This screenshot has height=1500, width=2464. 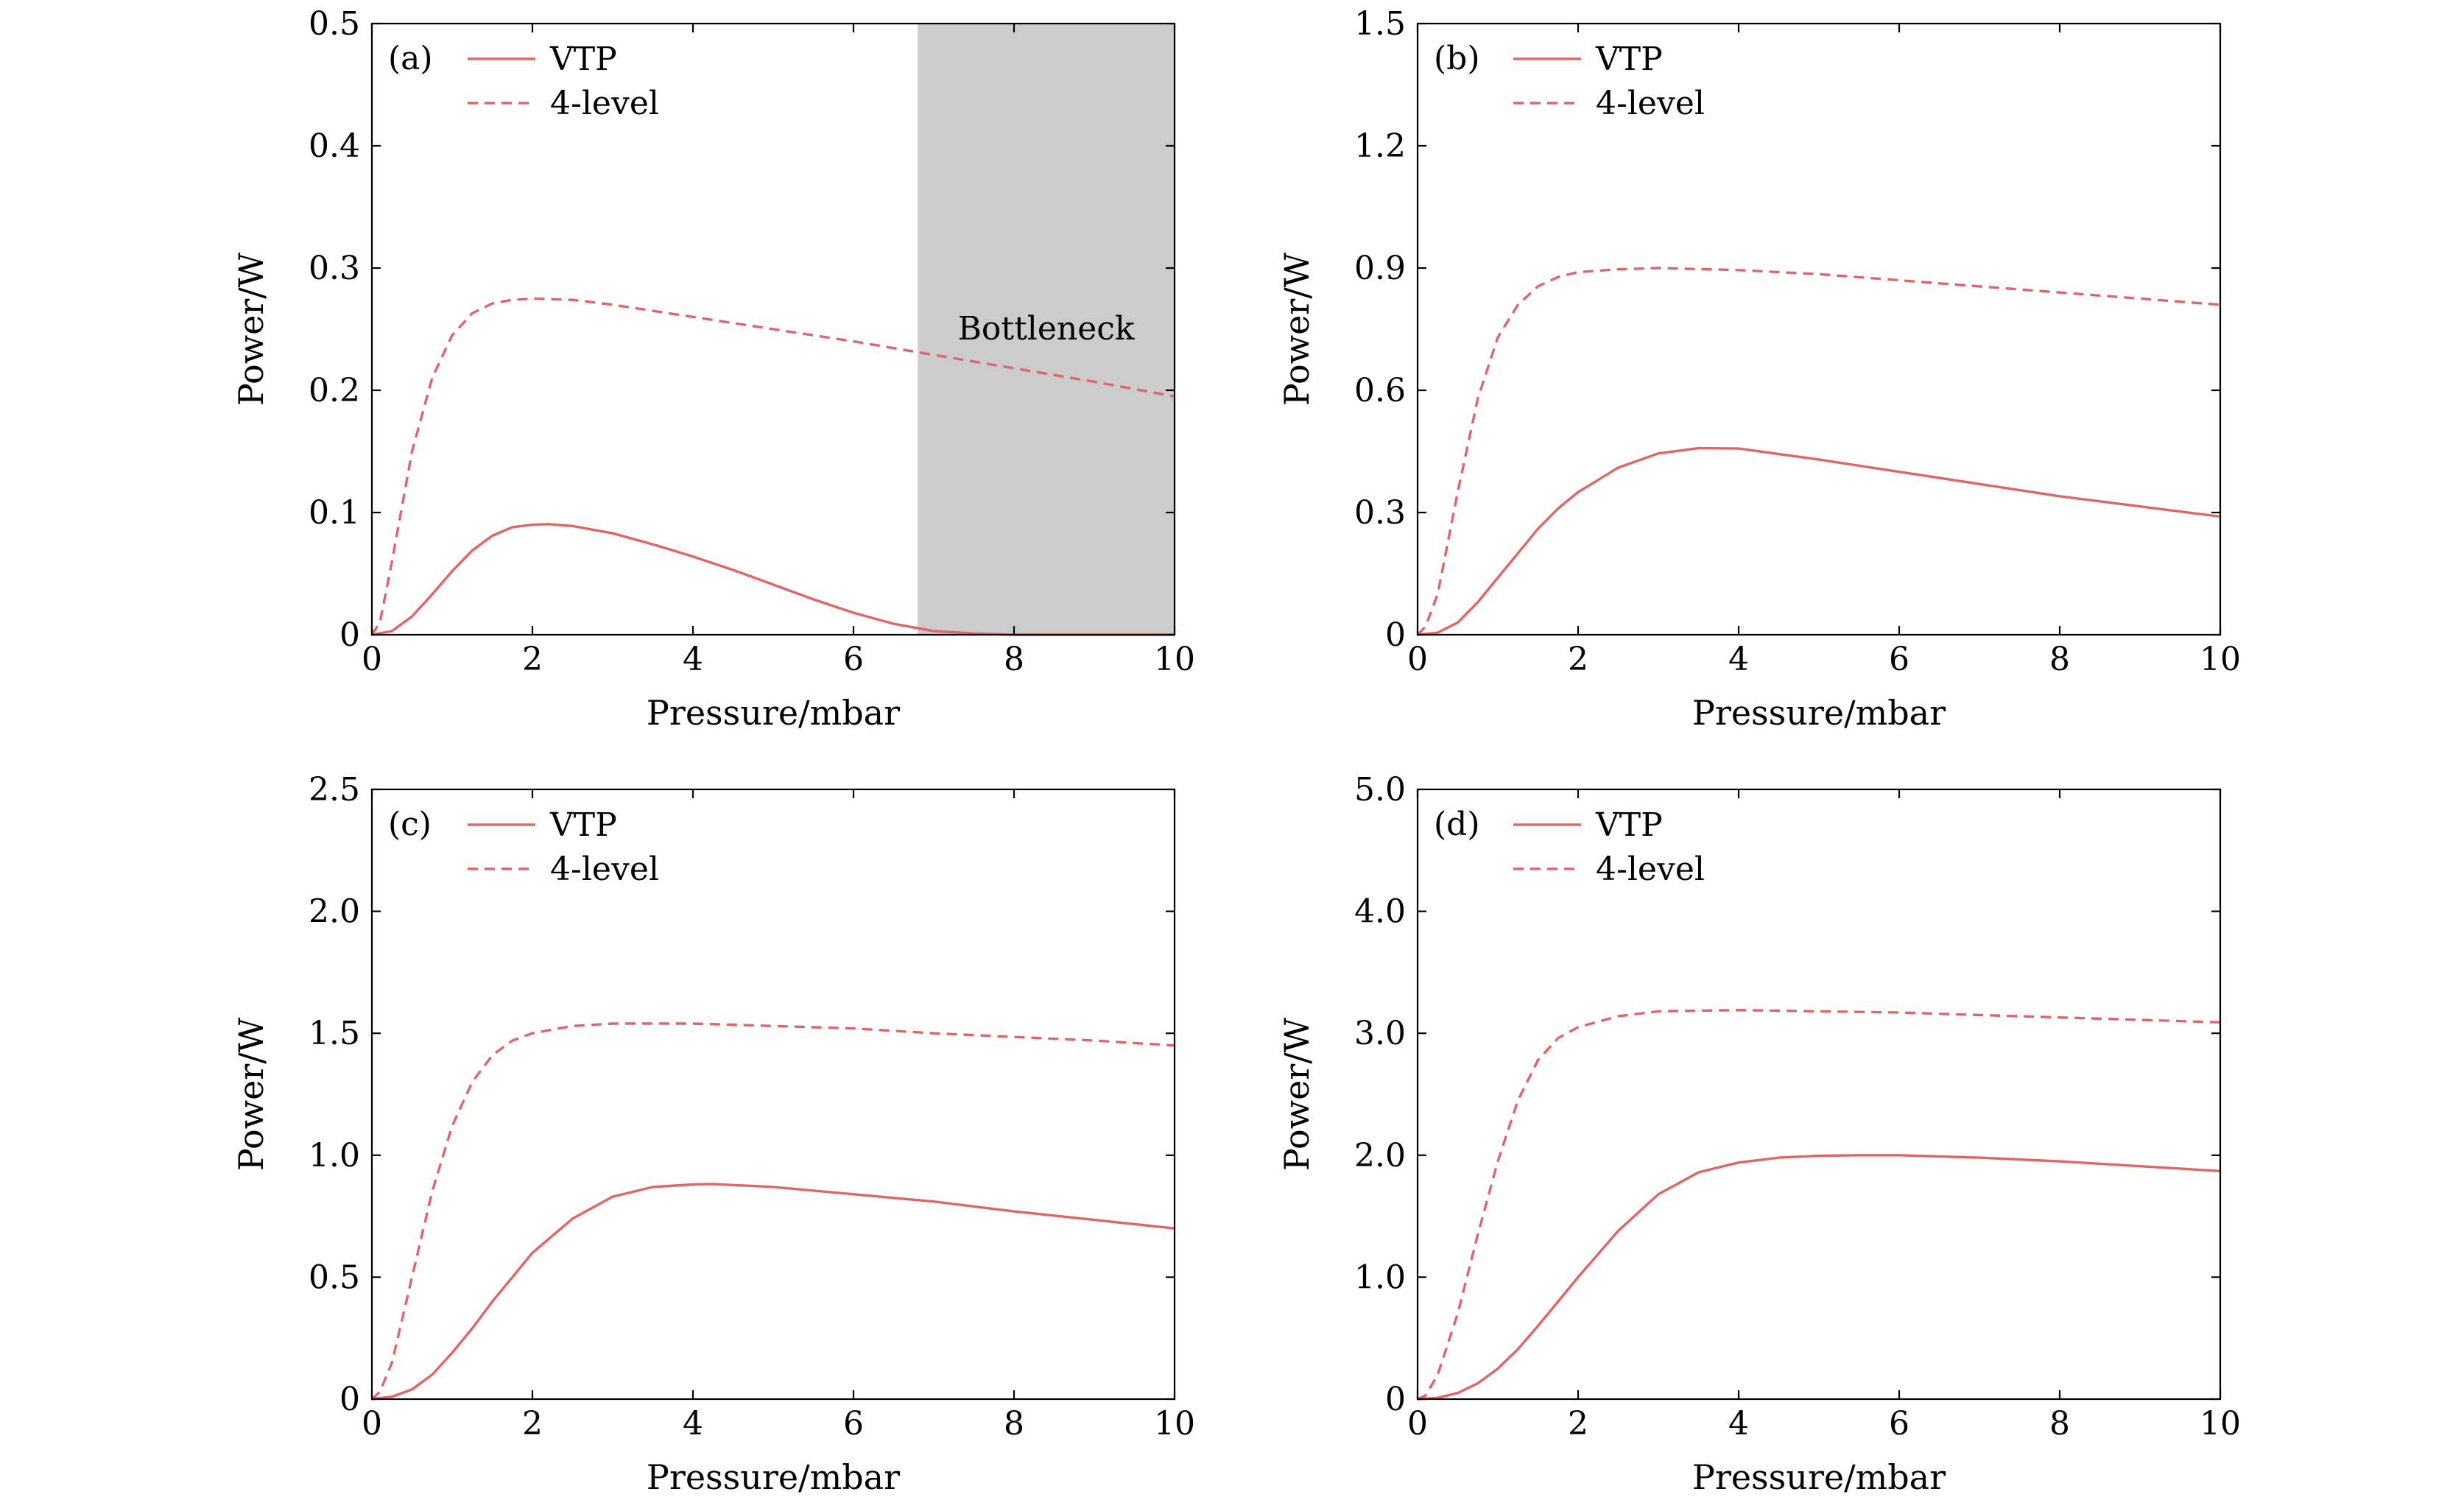 What do you see at coordinates (410, 825) in the screenshot?
I see `panel-tag: (c)` at bounding box center [410, 825].